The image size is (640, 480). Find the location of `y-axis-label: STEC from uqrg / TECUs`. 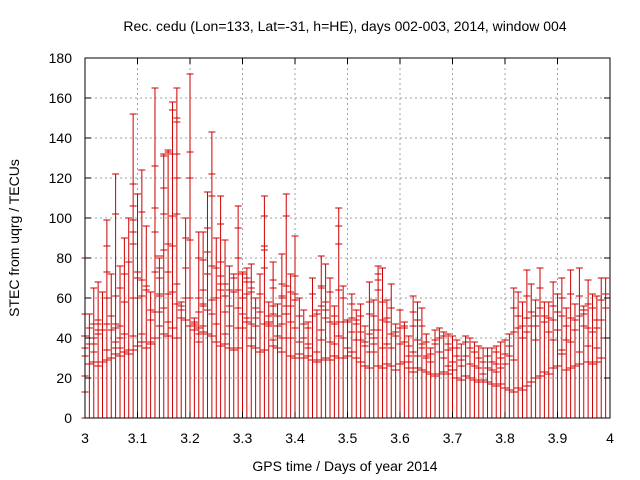

y-axis-label: STEC from uqrg / TECUs is located at coordinates (14, 238).